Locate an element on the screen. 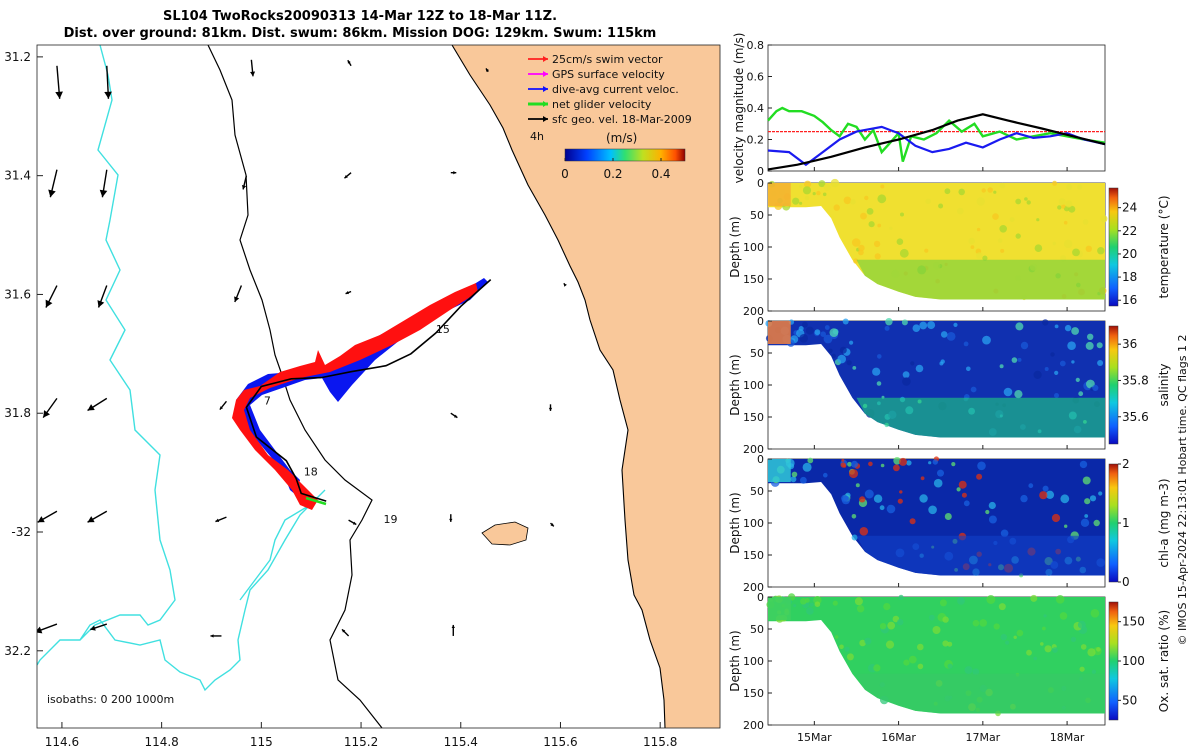 Image resolution: width=1200 pixels, height=750 pixels. velocity-ytick-label: 0.8 is located at coordinates (756, 45).